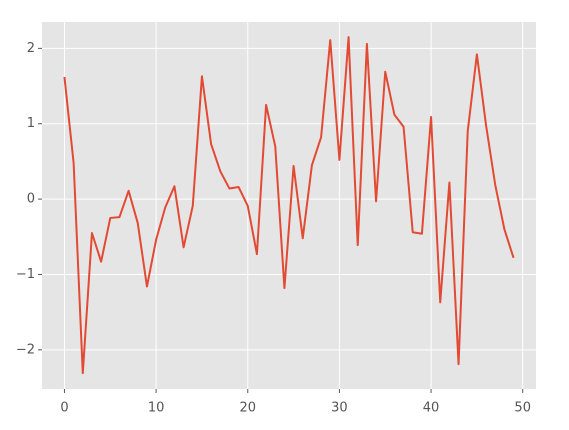 This screenshot has height=430, width=569. What do you see at coordinates (431, 408) in the screenshot?
I see `x-tick-label: 40` at bounding box center [431, 408].